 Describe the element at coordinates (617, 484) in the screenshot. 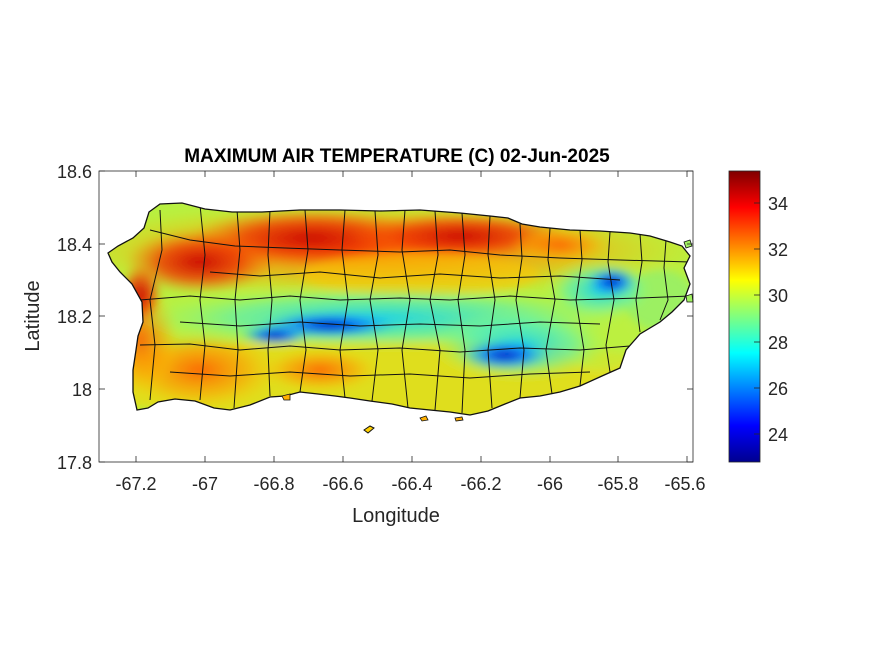

I see `x-tick-label: -65.8` at that location.